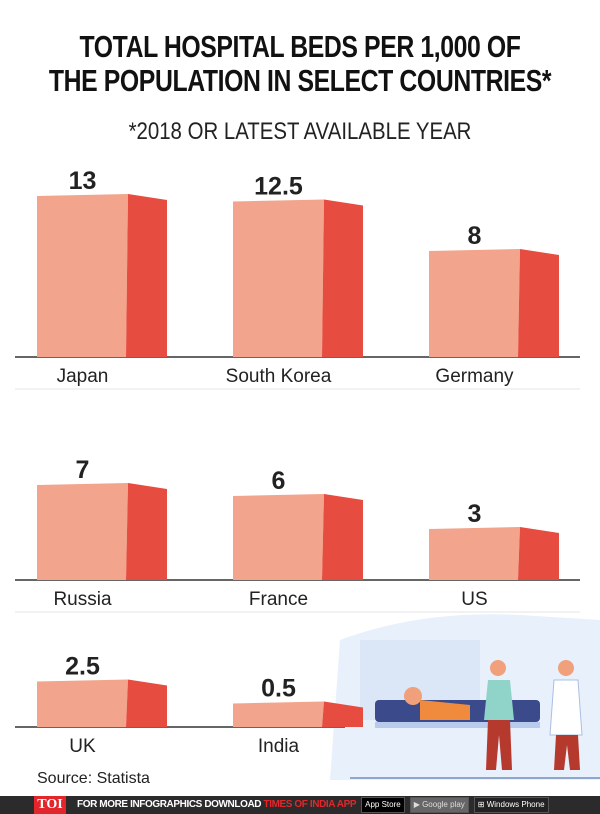  Describe the element at coordinates (475, 514) in the screenshot. I see `value-label: 3` at that location.